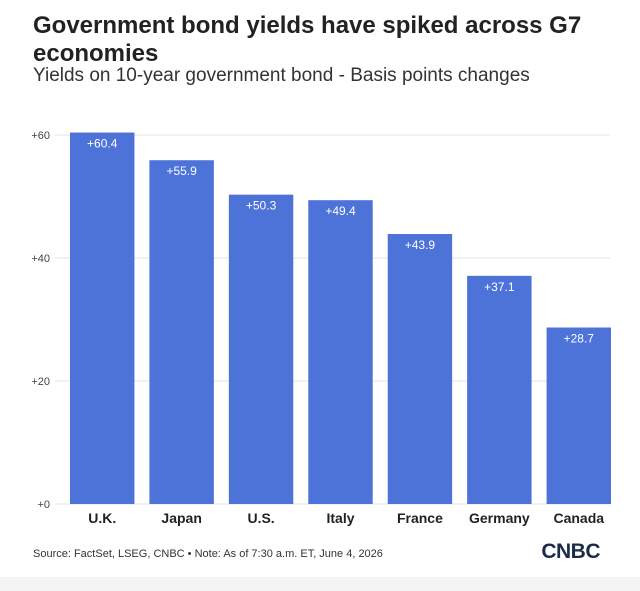 The height and width of the screenshot is (591, 640). I want to click on bar-data-label: +49.4, so click(340, 211).